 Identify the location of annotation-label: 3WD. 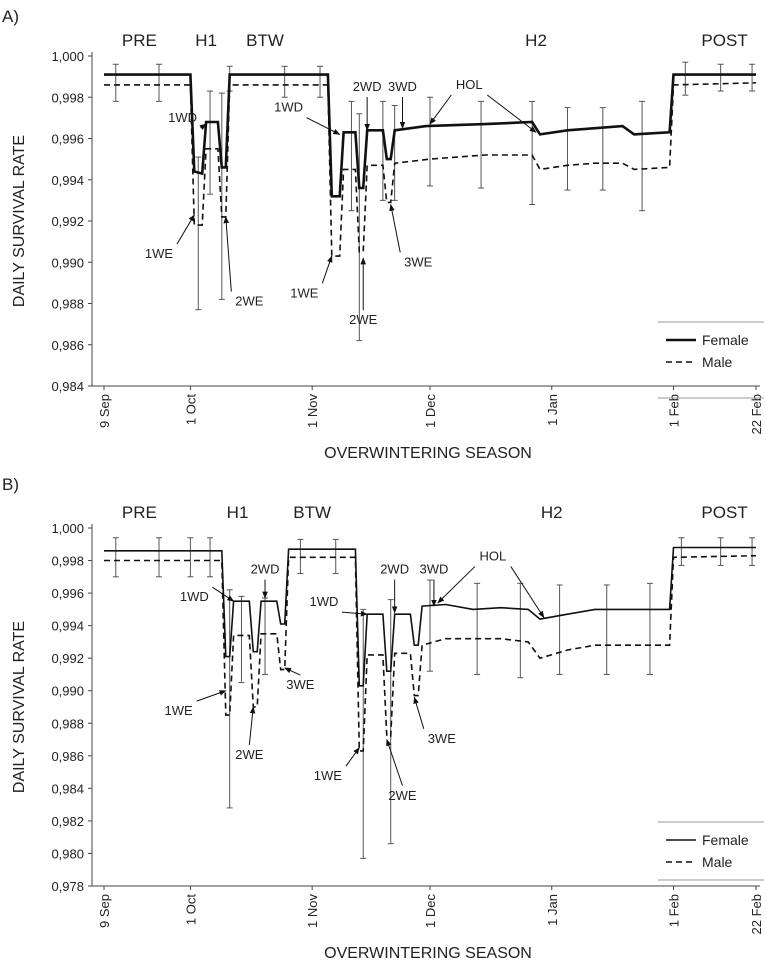
(433, 569).